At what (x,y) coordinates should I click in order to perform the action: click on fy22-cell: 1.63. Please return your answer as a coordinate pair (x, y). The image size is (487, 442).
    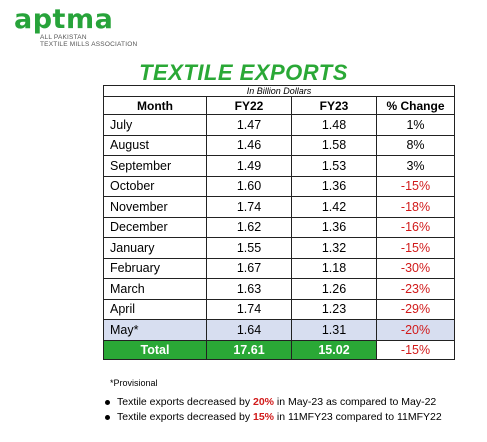
    Looking at the image, I should click on (249, 289).